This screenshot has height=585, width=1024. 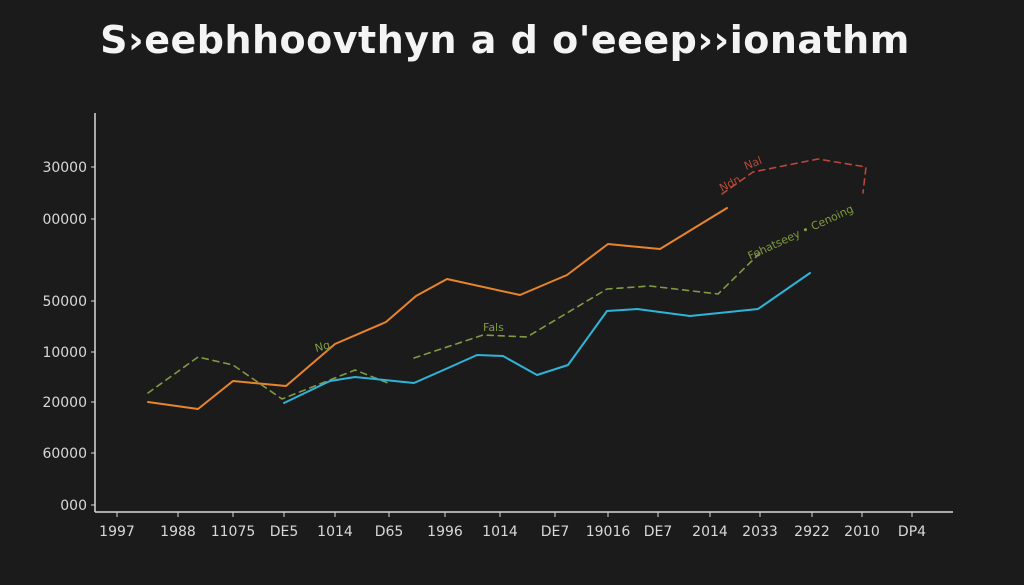 What do you see at coordinates (64, 220) in the screenshot?
I see `y-tick-label: 00000` at bounding box center [64, 220].